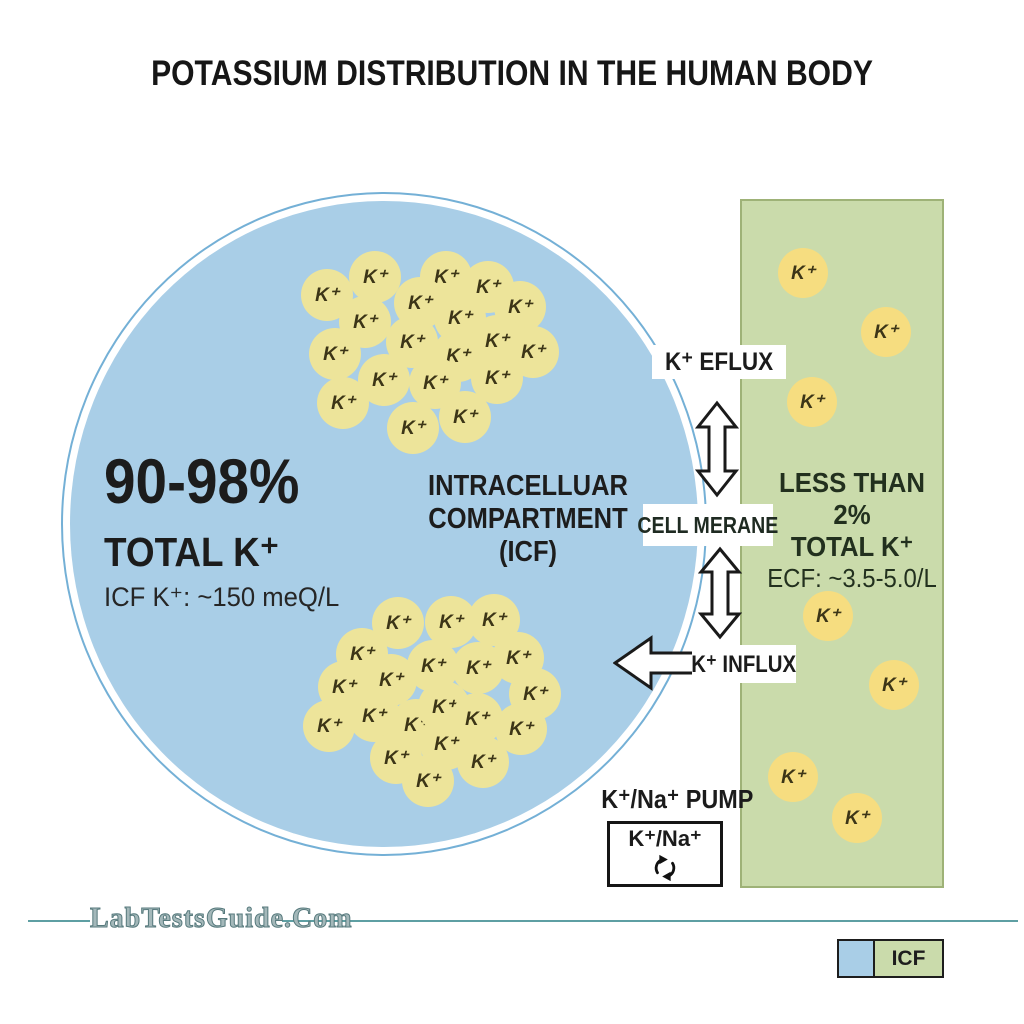 The height and width of the screenshot is (1024, 1024). I want to click on legend: ICF, so click(890, 958).